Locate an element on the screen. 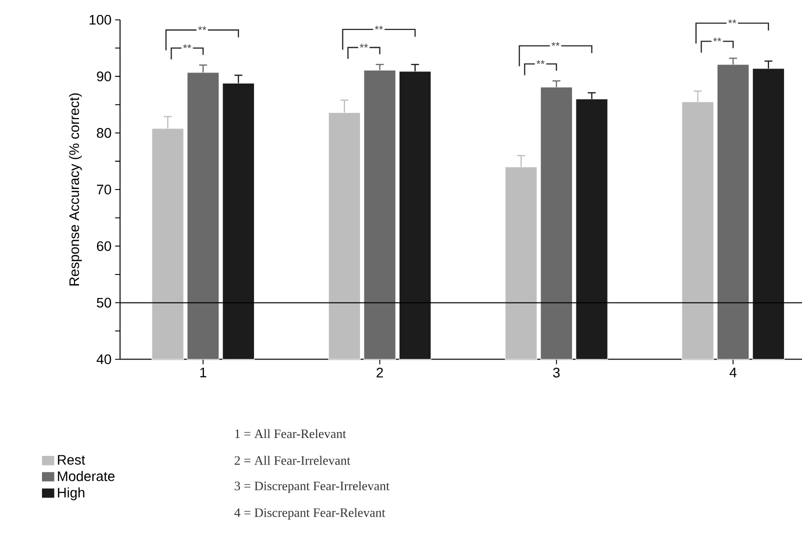 The image size is (802, 549). y-tick-label: 100 is located at coordinates (101, 19).